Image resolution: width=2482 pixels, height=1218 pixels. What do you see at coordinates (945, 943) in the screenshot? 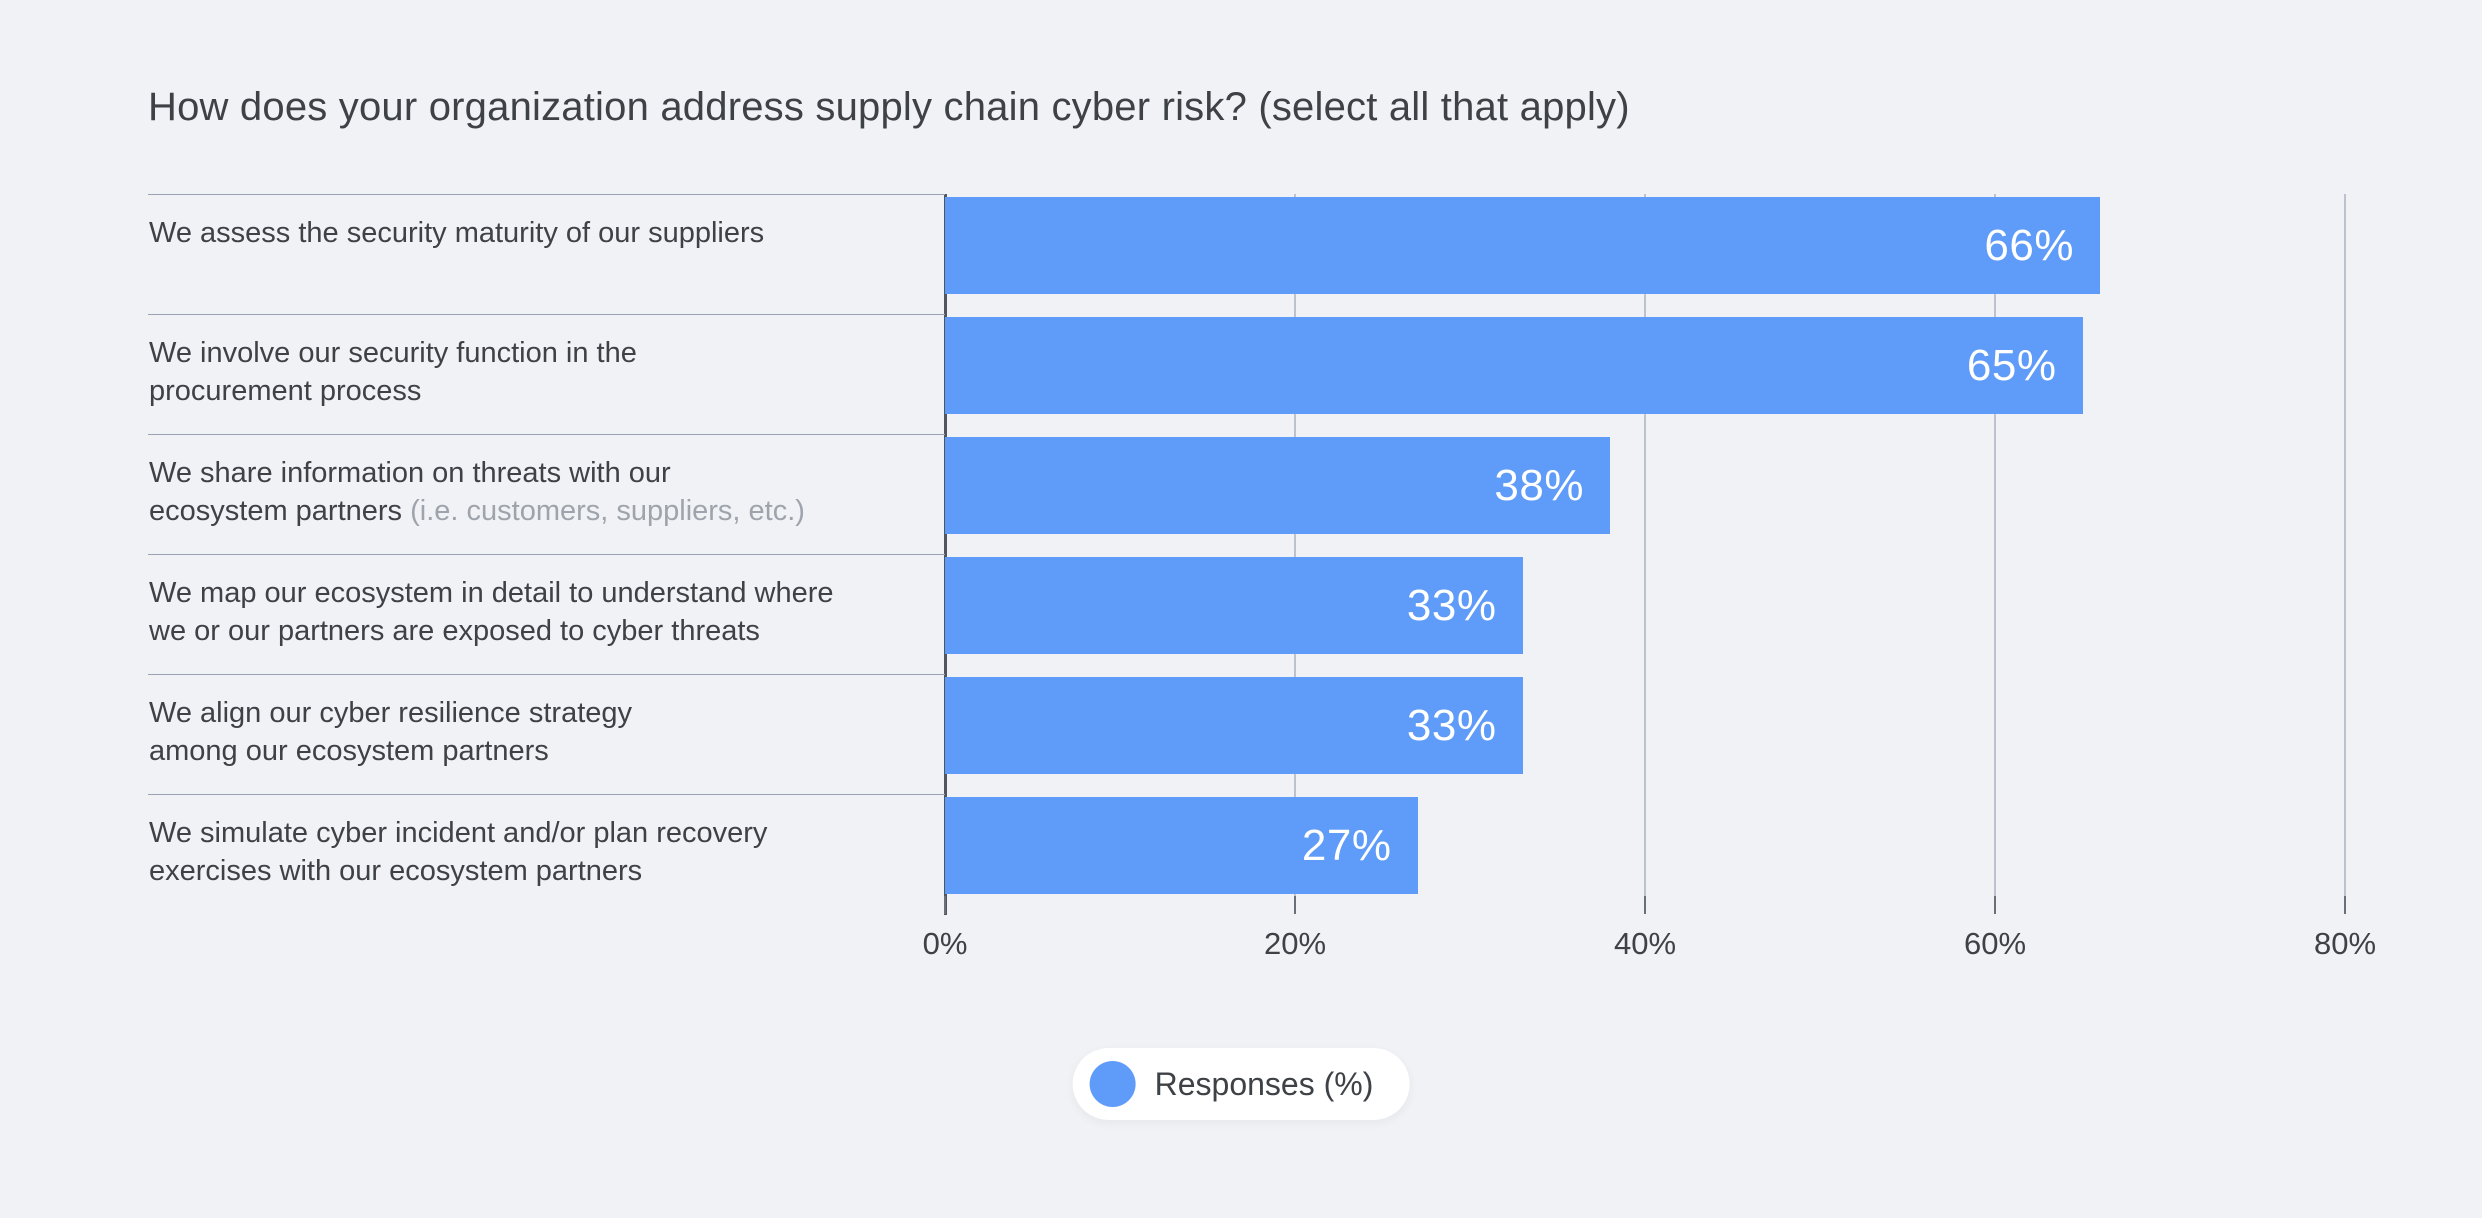
I see `axis-tick-label: 0%` at bounding box center [945, 943].